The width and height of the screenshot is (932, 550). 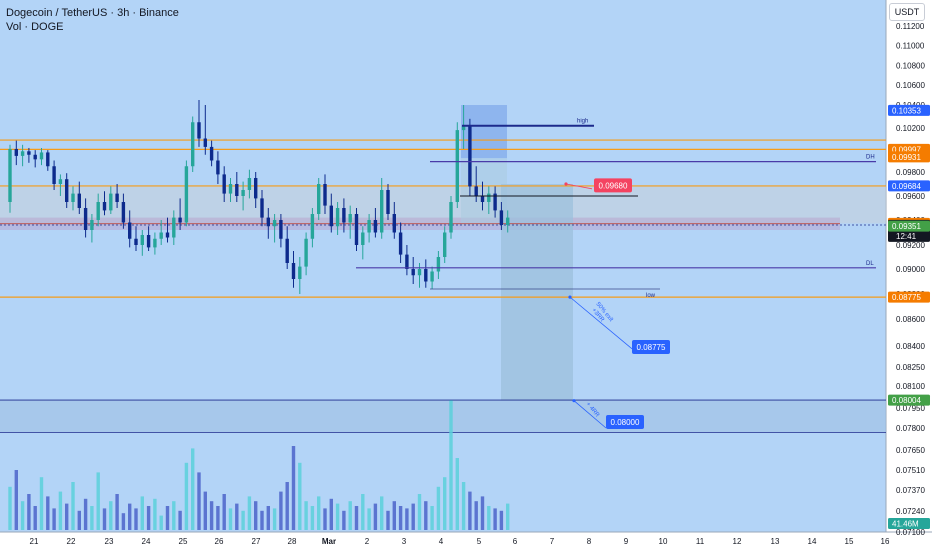 What do you see at coordinates (907, 12) in the screenshot?
I see `currency-button: USDT` at bounding box center [907, 12].